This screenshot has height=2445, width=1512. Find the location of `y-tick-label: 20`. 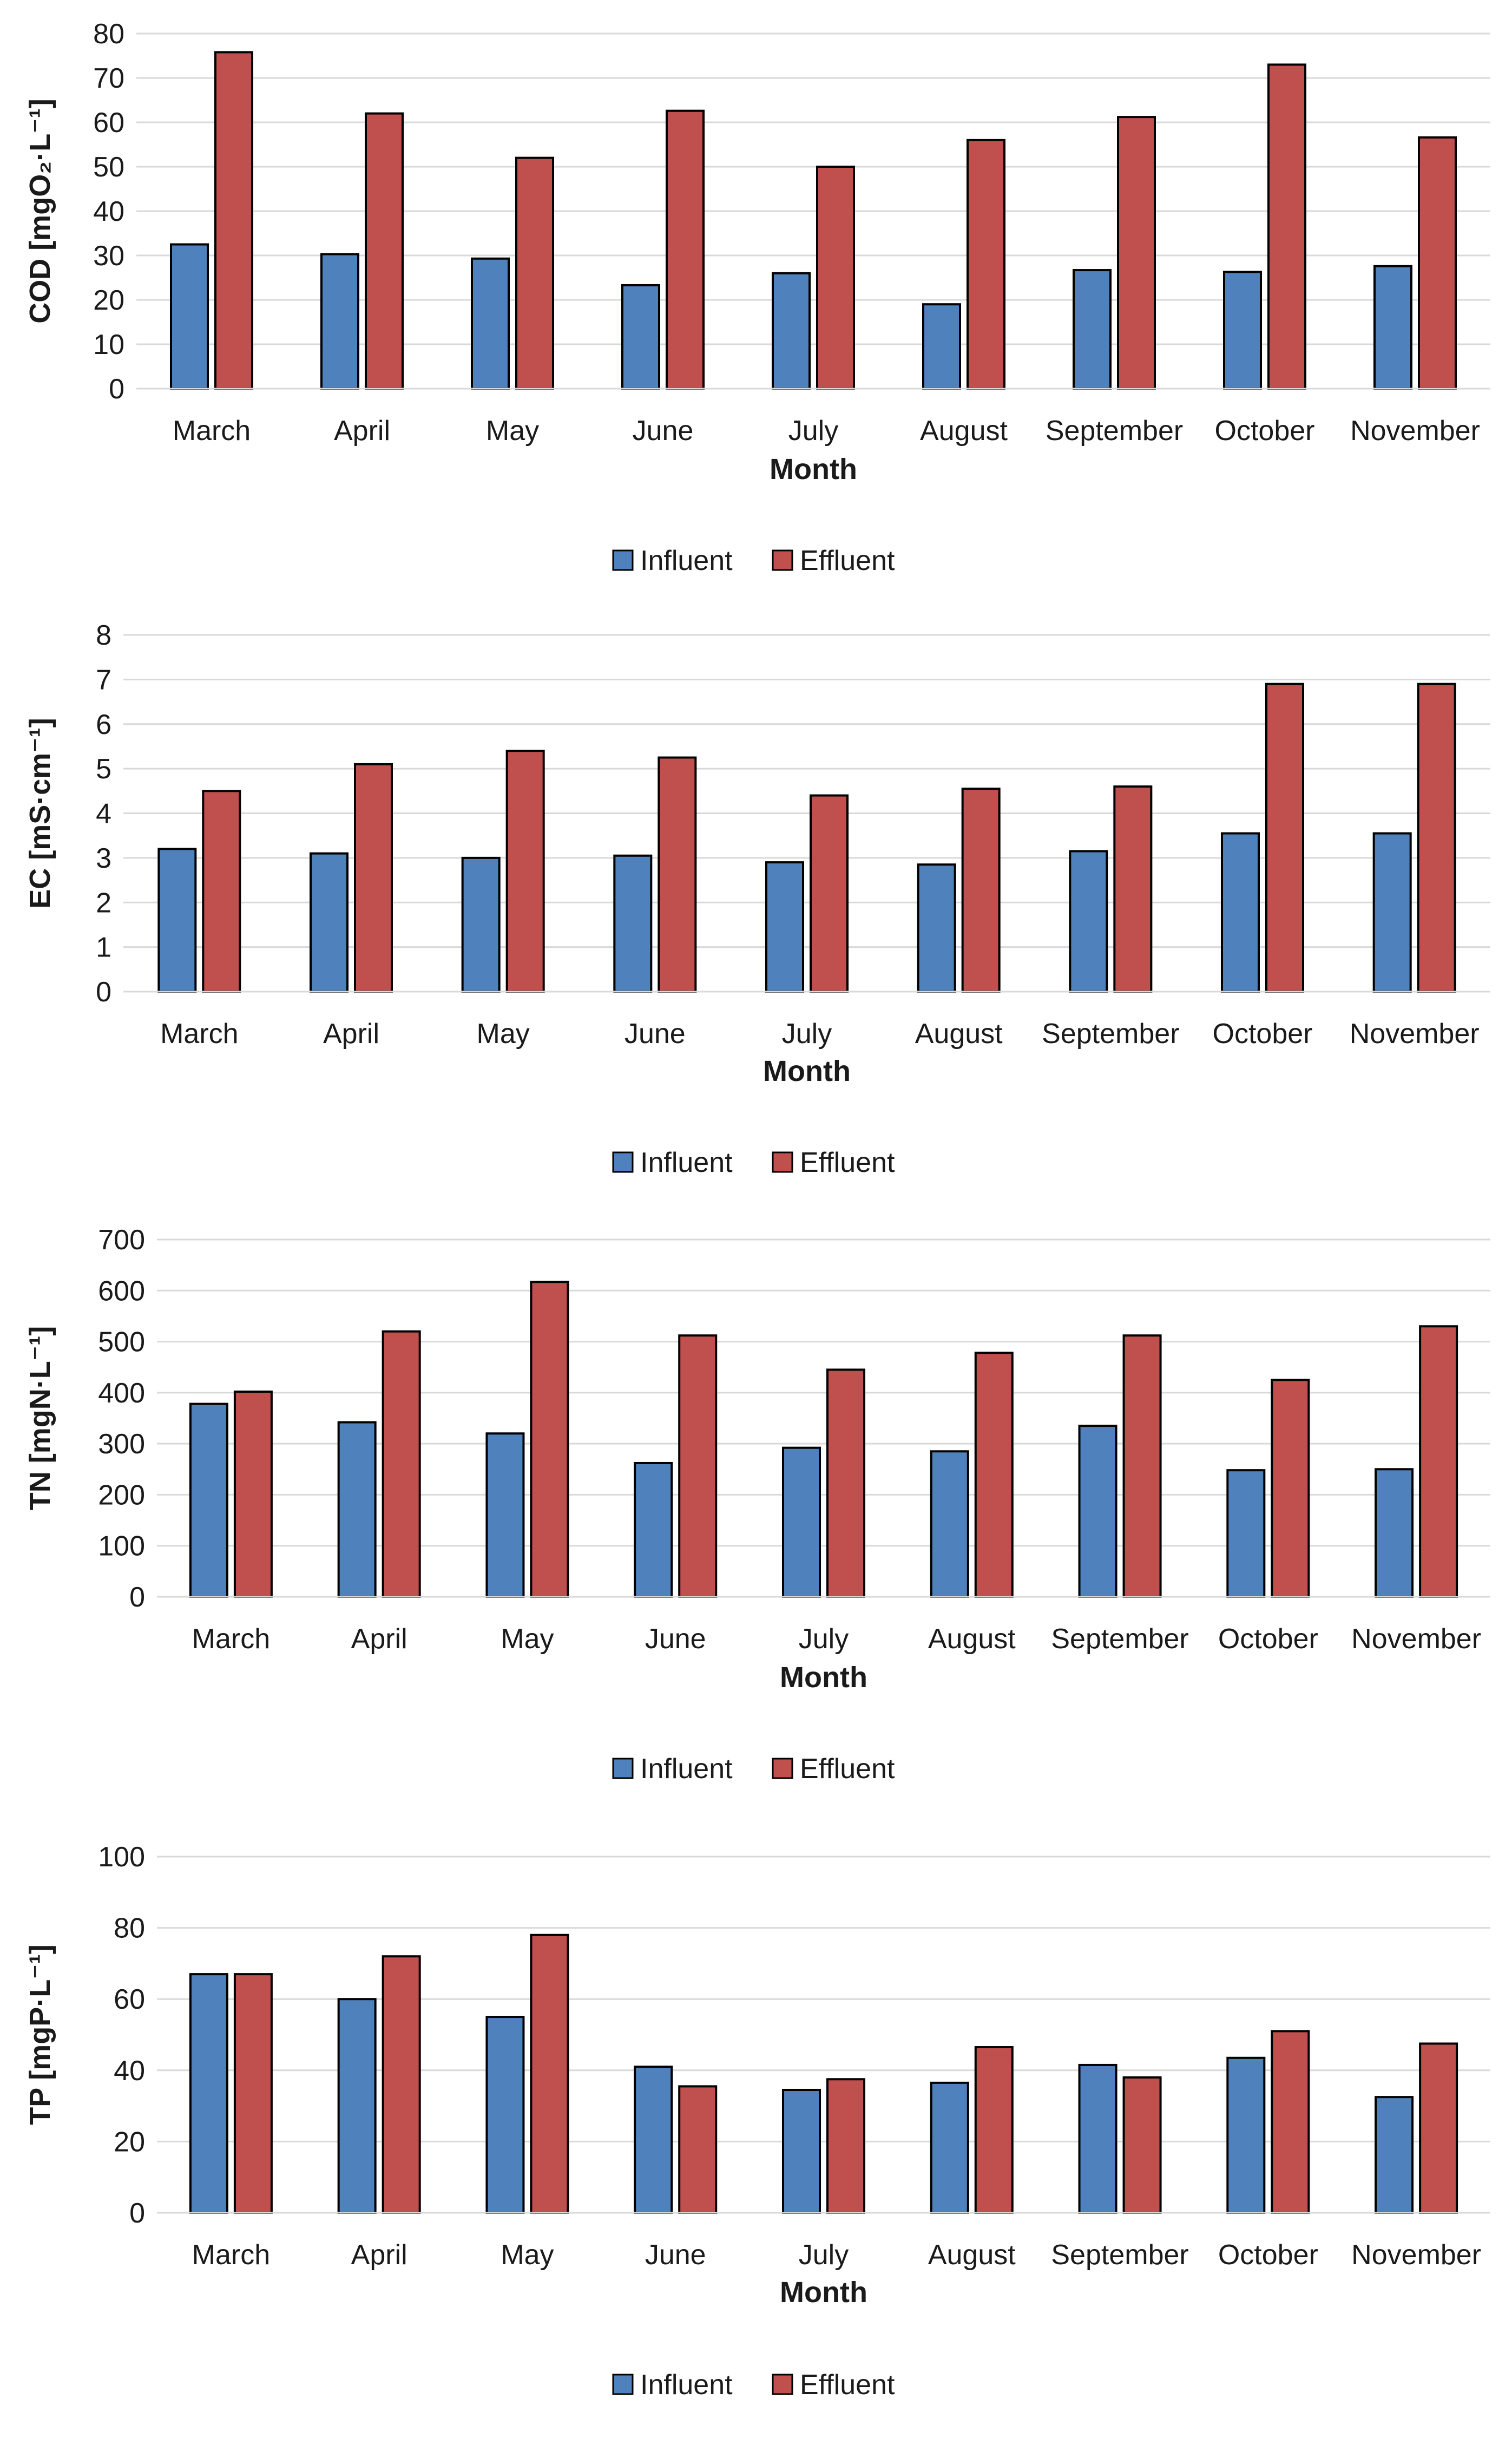

y-tick-label: 20 is located at coordinates (108, 300).